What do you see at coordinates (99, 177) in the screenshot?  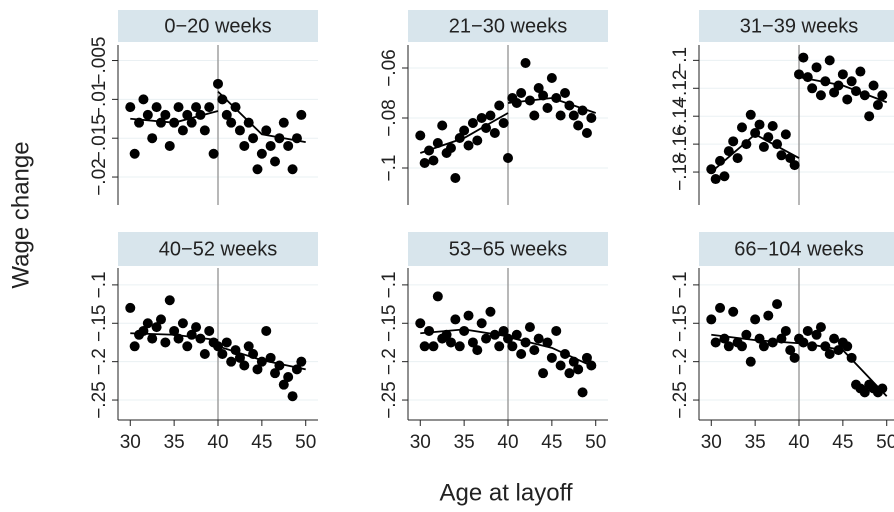 I see `y-tick-label: −.02` at bounding box center [99, 177].